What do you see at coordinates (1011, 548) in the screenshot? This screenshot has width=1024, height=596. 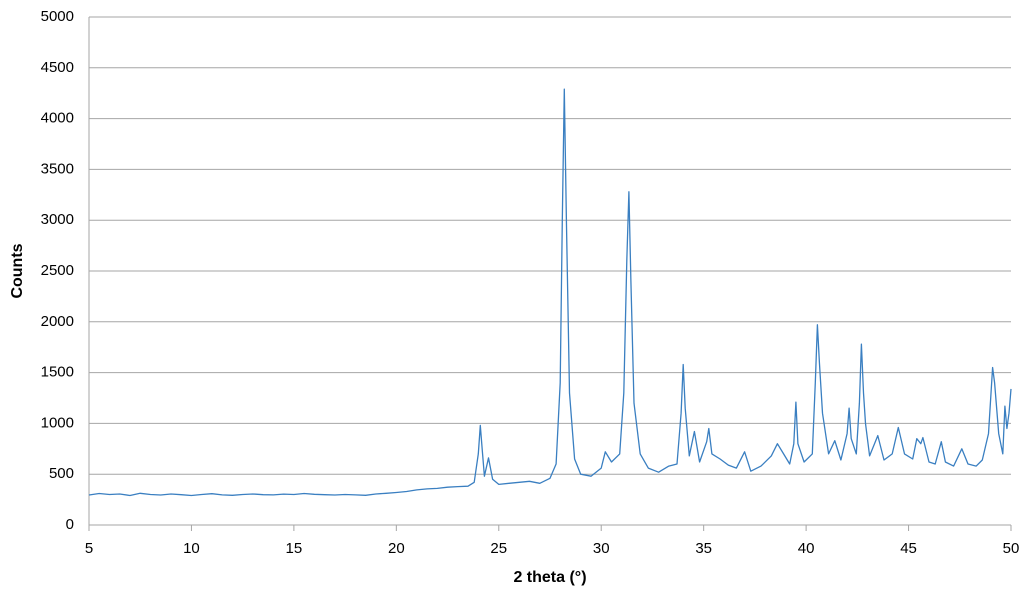 I see `x-tick-label: 50` at bounding box center [1011, 548].